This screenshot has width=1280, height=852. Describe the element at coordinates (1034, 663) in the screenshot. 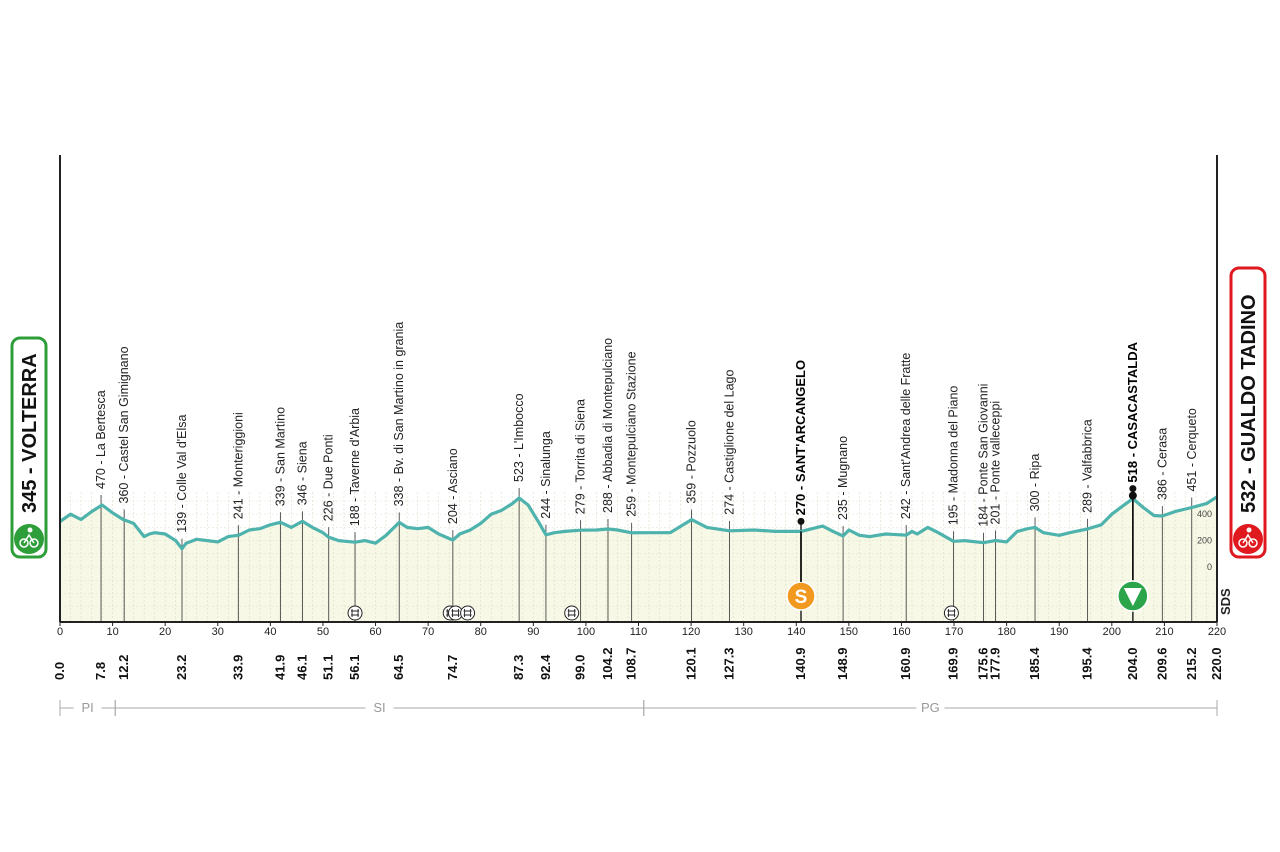

I see `km-label: 185.4` at that location.